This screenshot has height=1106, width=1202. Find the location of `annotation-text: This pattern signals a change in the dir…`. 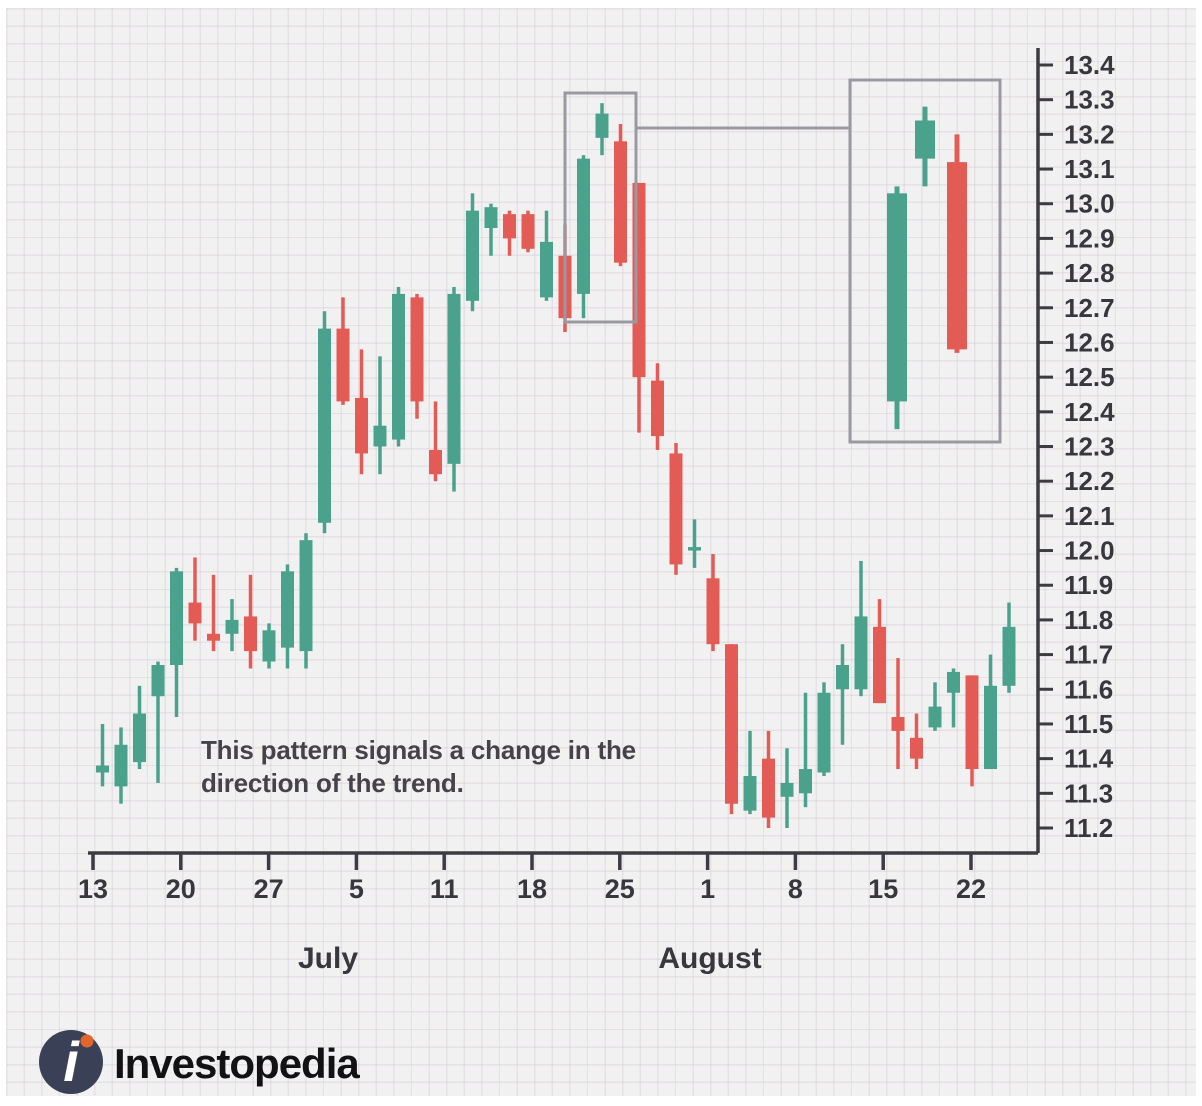

annotation-text: This pattern signals a change in the dir… is located at coordinates (418, 766).